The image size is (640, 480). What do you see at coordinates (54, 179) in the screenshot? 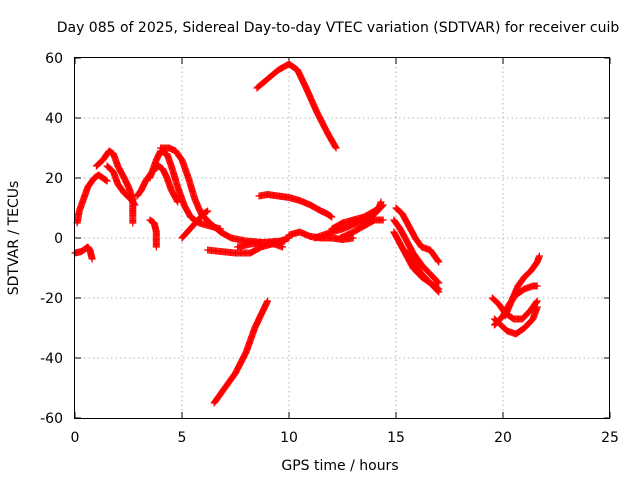
I see `y-tick-label: 20` at bounding box center [54, 179].